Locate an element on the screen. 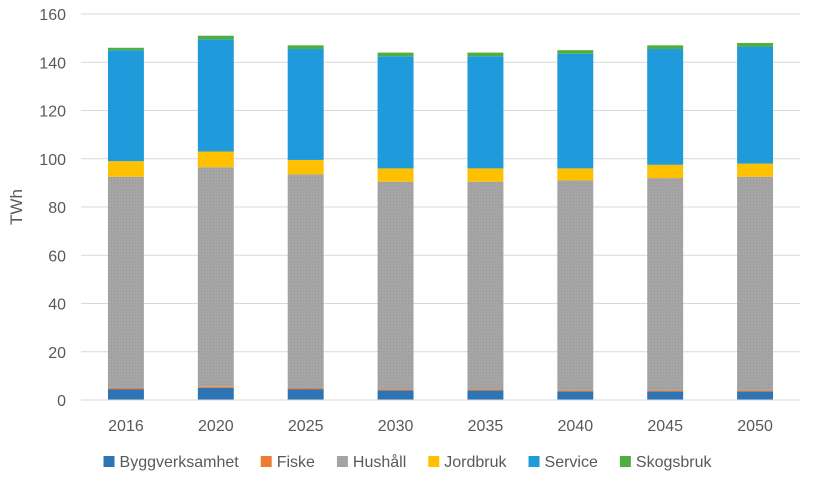  x-tick-label: 2040 is located at coordinates (576, 426).